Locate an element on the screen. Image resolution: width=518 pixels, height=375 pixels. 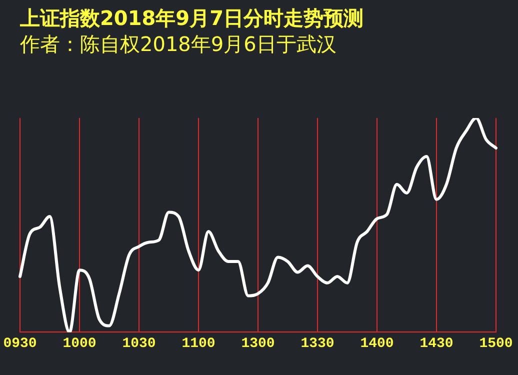
x-tick-label: 1400 is located at coordinates (377, 344).